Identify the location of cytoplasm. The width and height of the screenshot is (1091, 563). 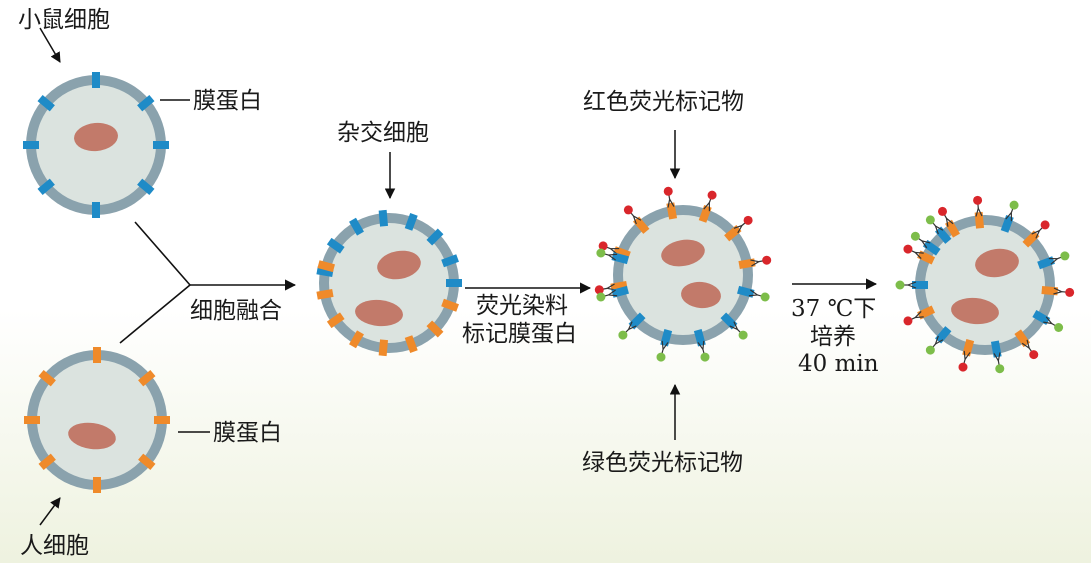
(97, 420).